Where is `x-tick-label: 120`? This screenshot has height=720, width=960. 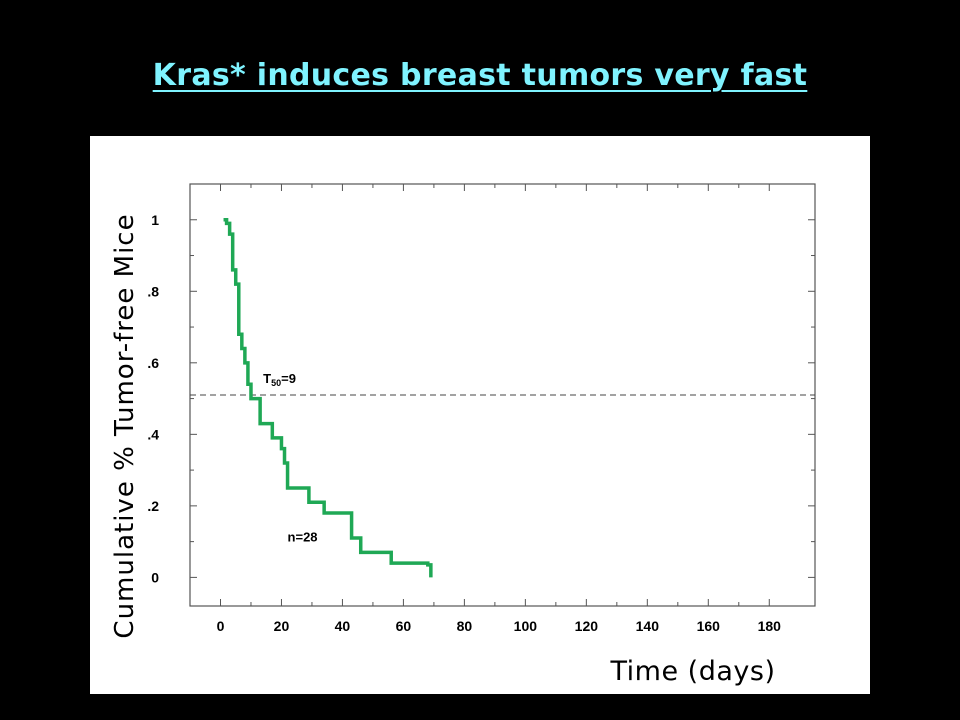 x-tick-label: 120 is located at coordinates (587, 626).